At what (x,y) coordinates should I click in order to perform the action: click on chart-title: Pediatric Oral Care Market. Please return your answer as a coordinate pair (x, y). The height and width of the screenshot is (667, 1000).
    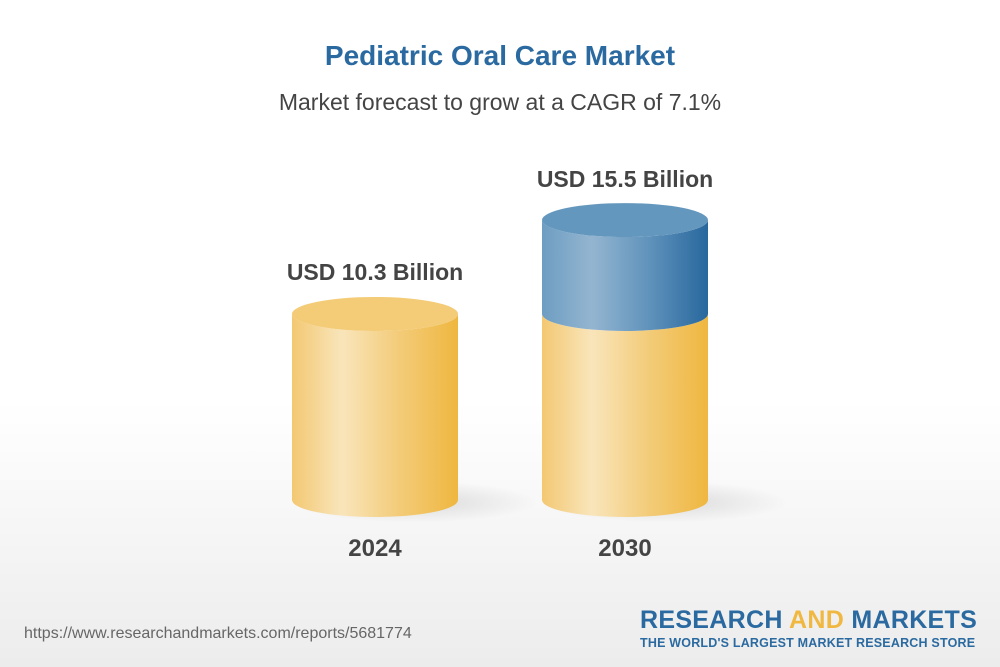
    Looking at the image, I should click on (500, 55).